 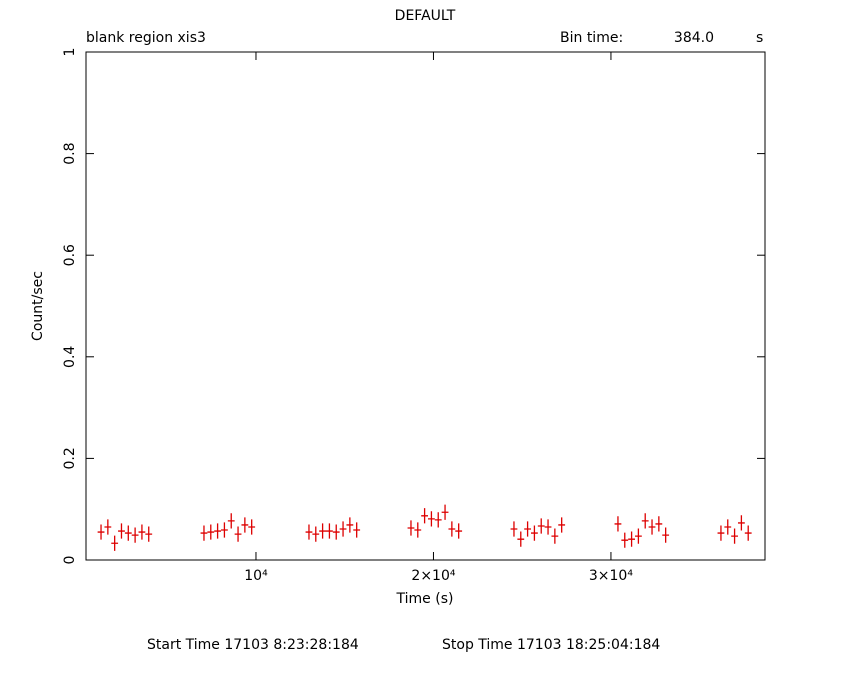 I want to click on x-tick-label: 10⁴, so click(x=256, y=576).